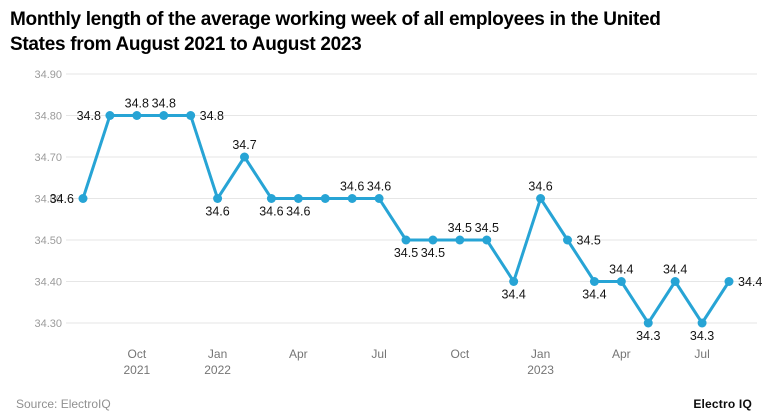 The height and width of the screenshot is (417, 768). What do you see at coordinates (48, 324) in the screenshot?
I see `y-axis-tick-label: 34.30` at bounding box center [48, 324].